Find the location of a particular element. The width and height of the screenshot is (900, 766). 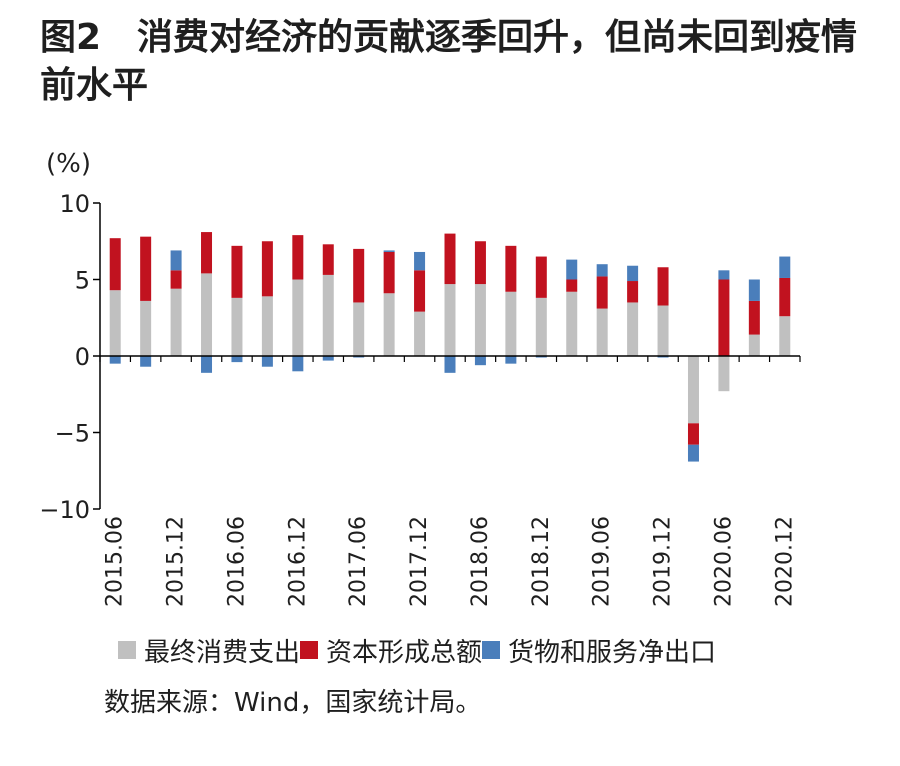

bar-net_exports-2017.03 is located at coordinates (328, 358).